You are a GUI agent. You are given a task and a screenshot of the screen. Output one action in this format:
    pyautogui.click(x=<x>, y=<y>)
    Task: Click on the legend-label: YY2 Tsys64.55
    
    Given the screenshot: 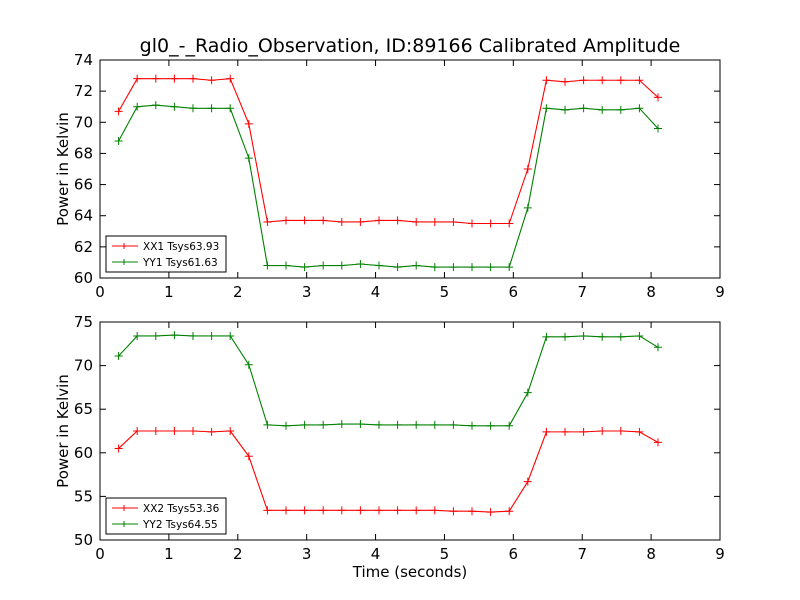 What is the action you would take?
    pyautogui.click(x=180, y=525)
    